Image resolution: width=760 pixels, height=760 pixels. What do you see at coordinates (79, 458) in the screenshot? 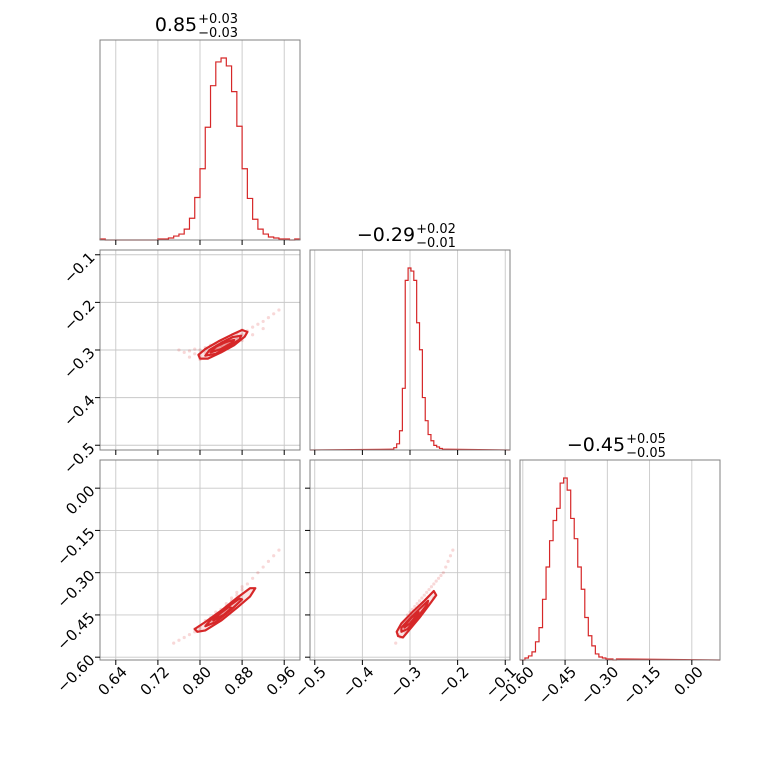
I see `y-tick-label-1-0: −0.5` at bounding box center [79, 458].